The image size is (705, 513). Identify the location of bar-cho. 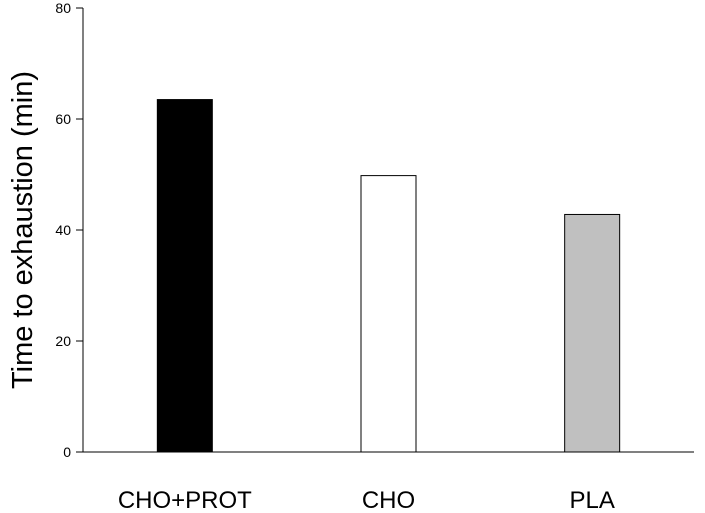
(388, 314).